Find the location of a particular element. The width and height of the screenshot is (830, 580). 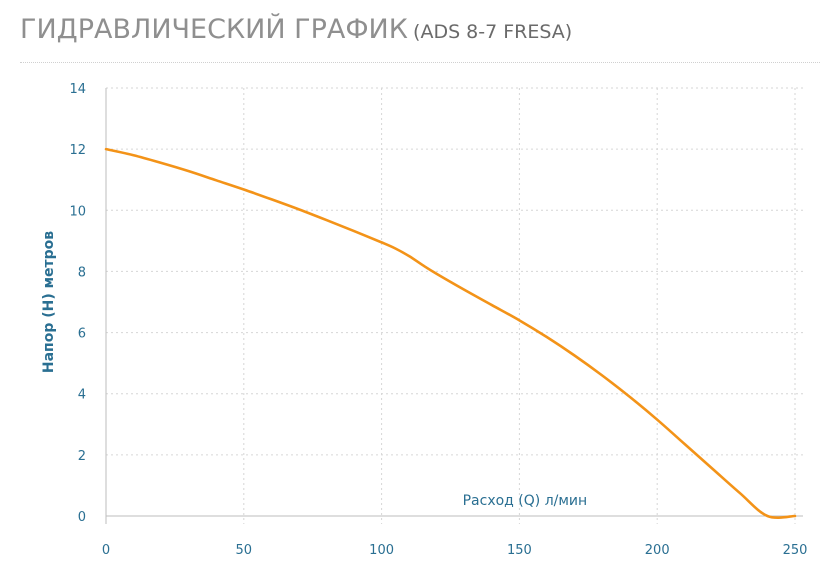

y-axis-label: Напор (H) метров is located at coordinates (49, 302).